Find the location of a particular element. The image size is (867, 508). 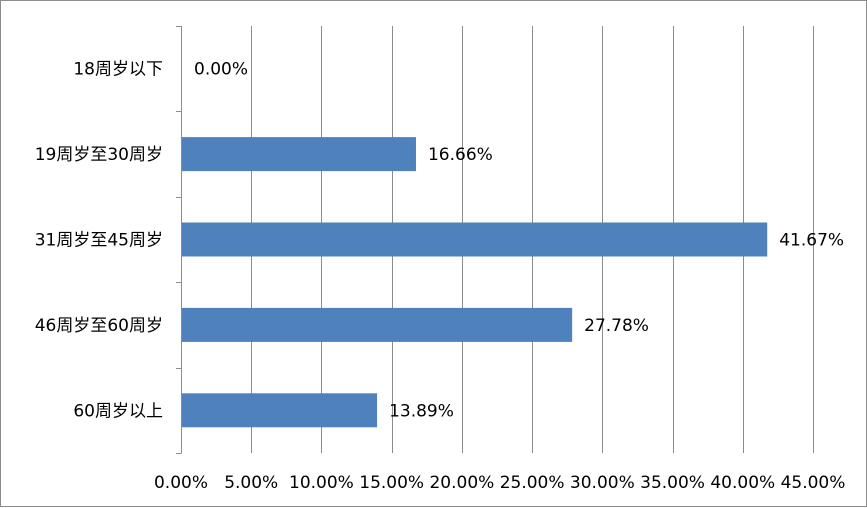

x-tick-label-2: 10.00% is located at coordinates (321, 483).